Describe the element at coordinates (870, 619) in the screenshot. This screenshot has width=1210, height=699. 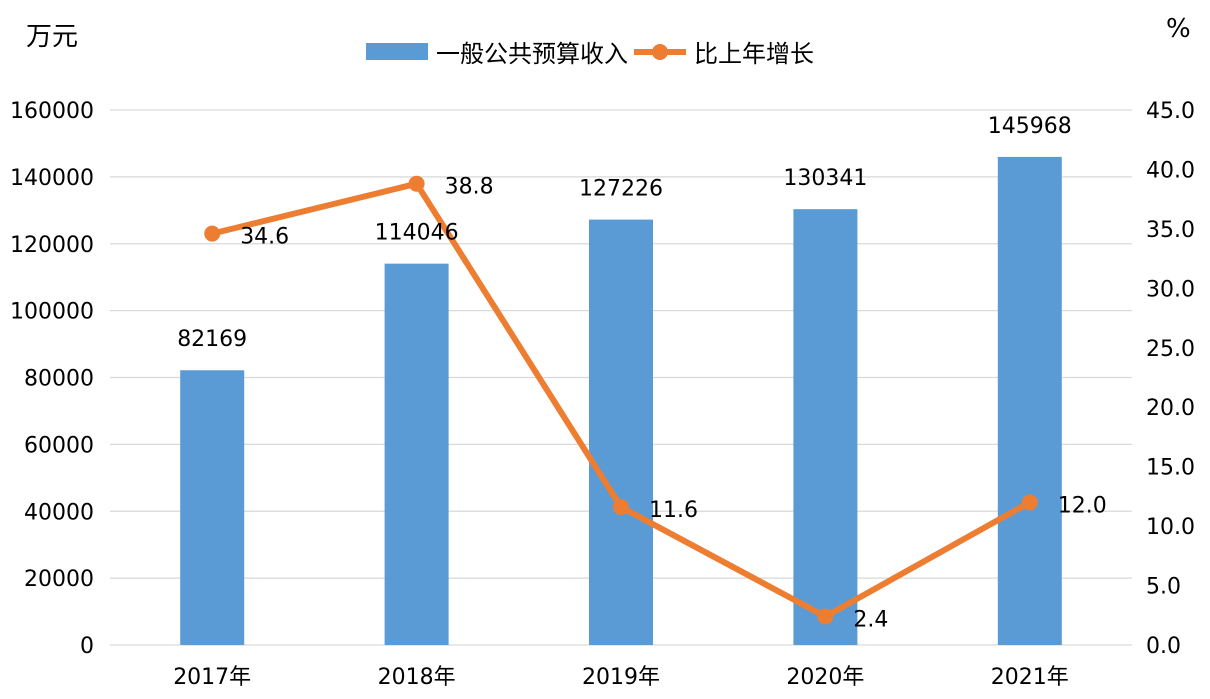
I see `growth-value-label: 2.4` at that location.